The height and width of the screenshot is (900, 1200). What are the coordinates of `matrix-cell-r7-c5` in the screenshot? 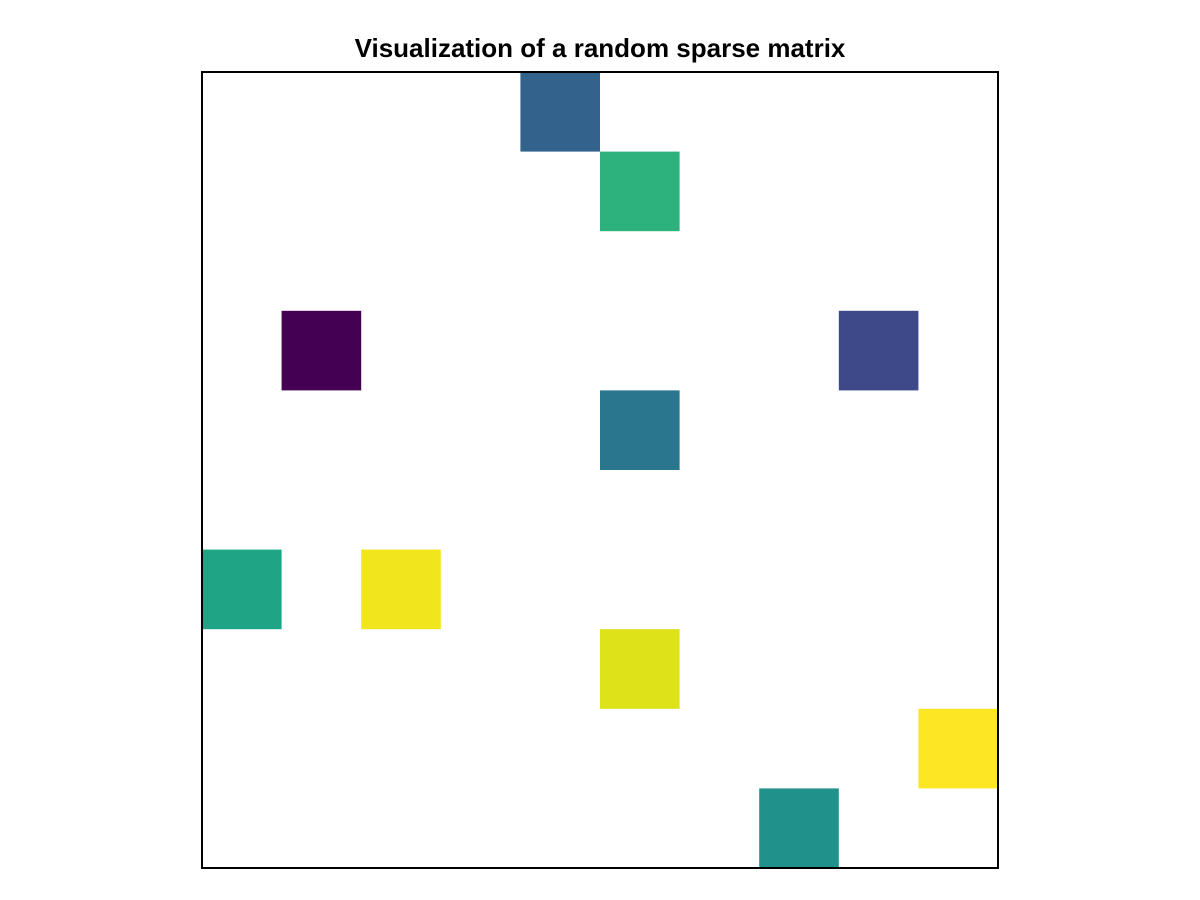 It's located at (640, 669).